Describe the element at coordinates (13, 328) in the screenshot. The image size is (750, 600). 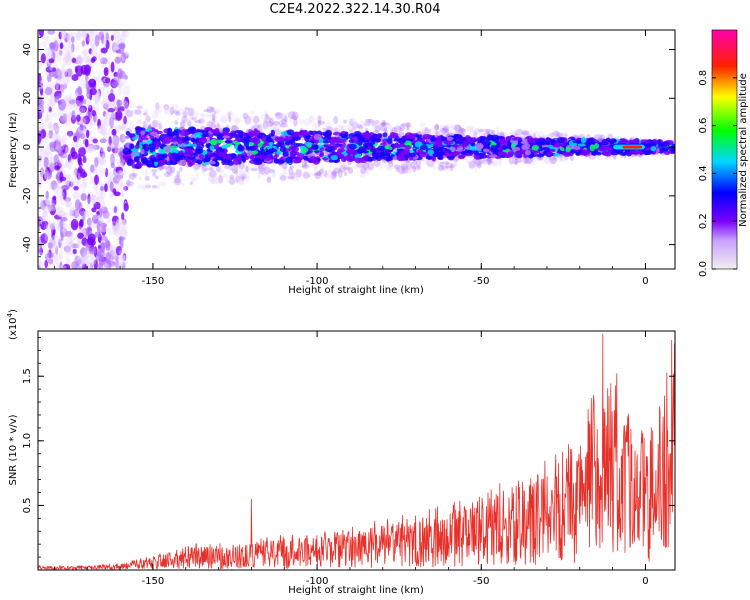
I see `snr-multiplier-prefix: (x10` at that location.